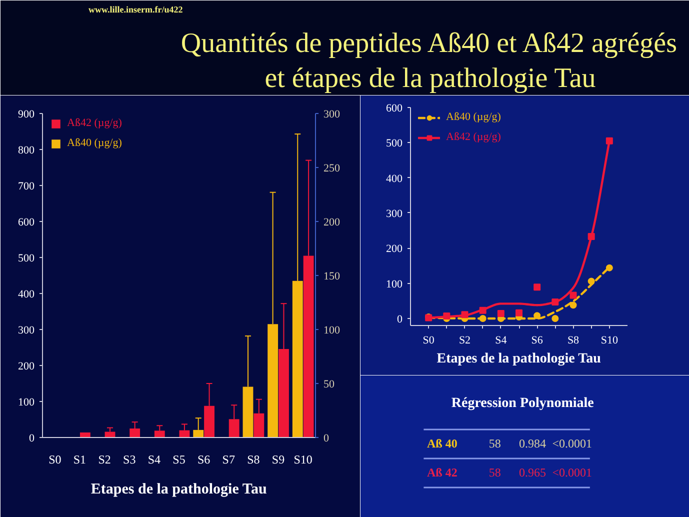 The width and height of the screenshot is (689, 517). I want to click on y2-tick-label: 250, so click(332, 168).